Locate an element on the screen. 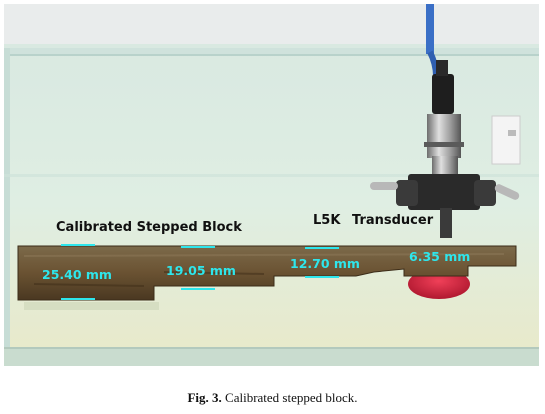  block-title-label: Calibrated Stepped Block is located at coordinates (149, 227).